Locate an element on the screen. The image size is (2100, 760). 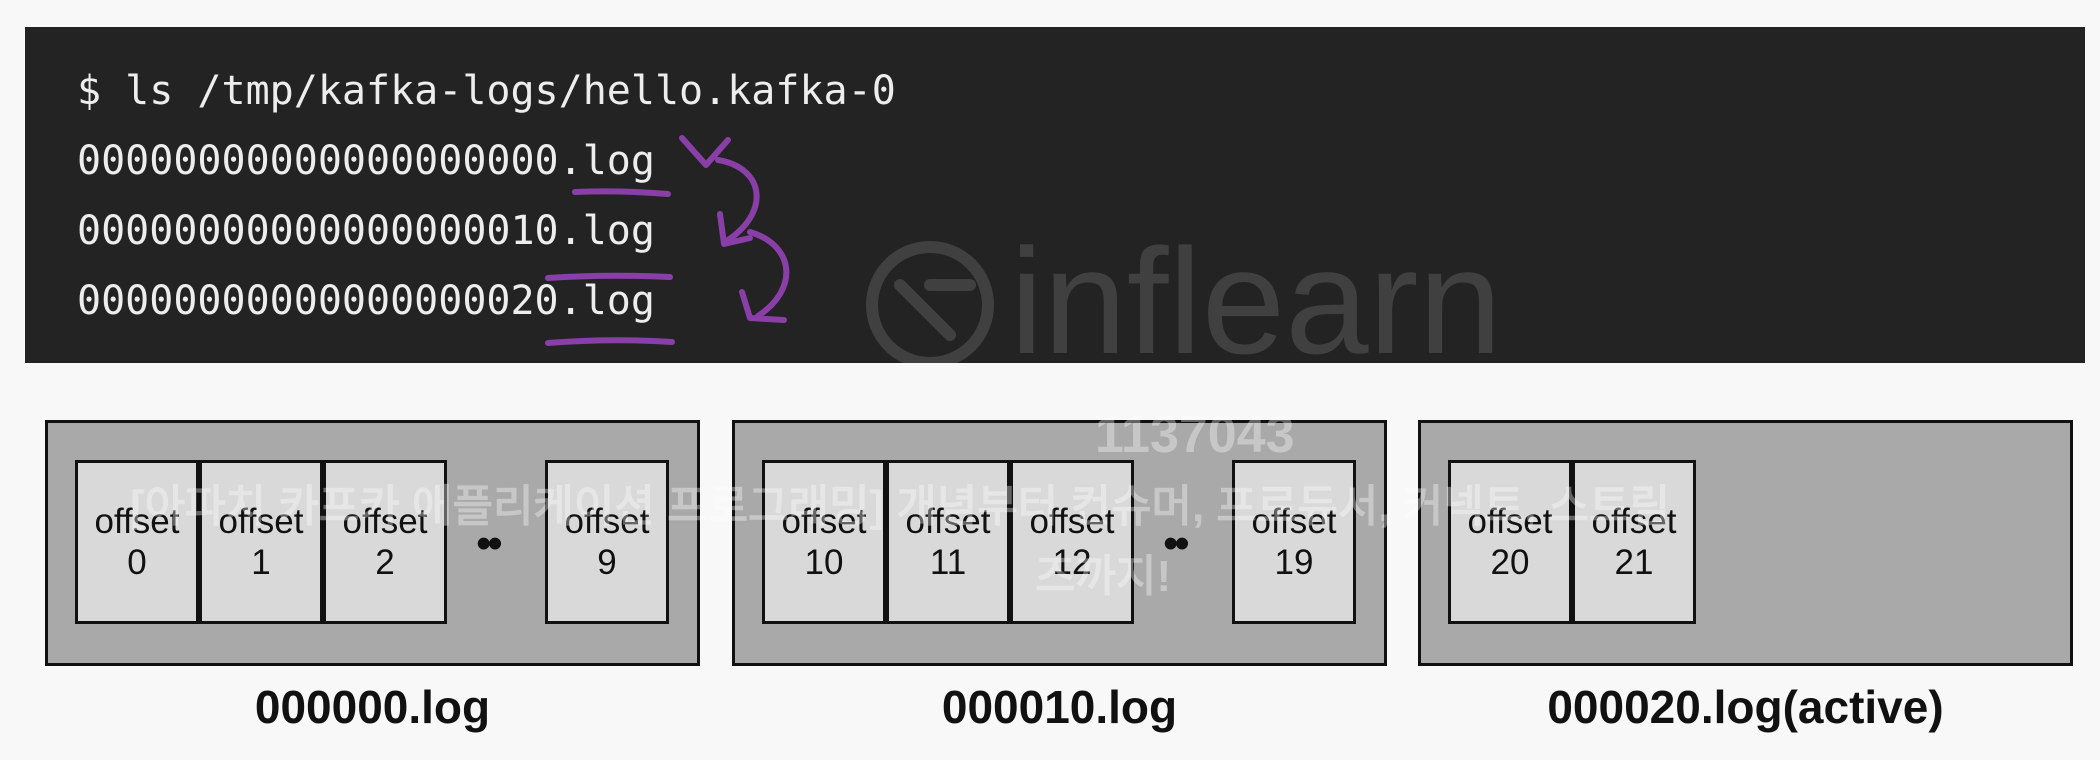
segment-label: 000010.log is located at coordinates (1059, 707).